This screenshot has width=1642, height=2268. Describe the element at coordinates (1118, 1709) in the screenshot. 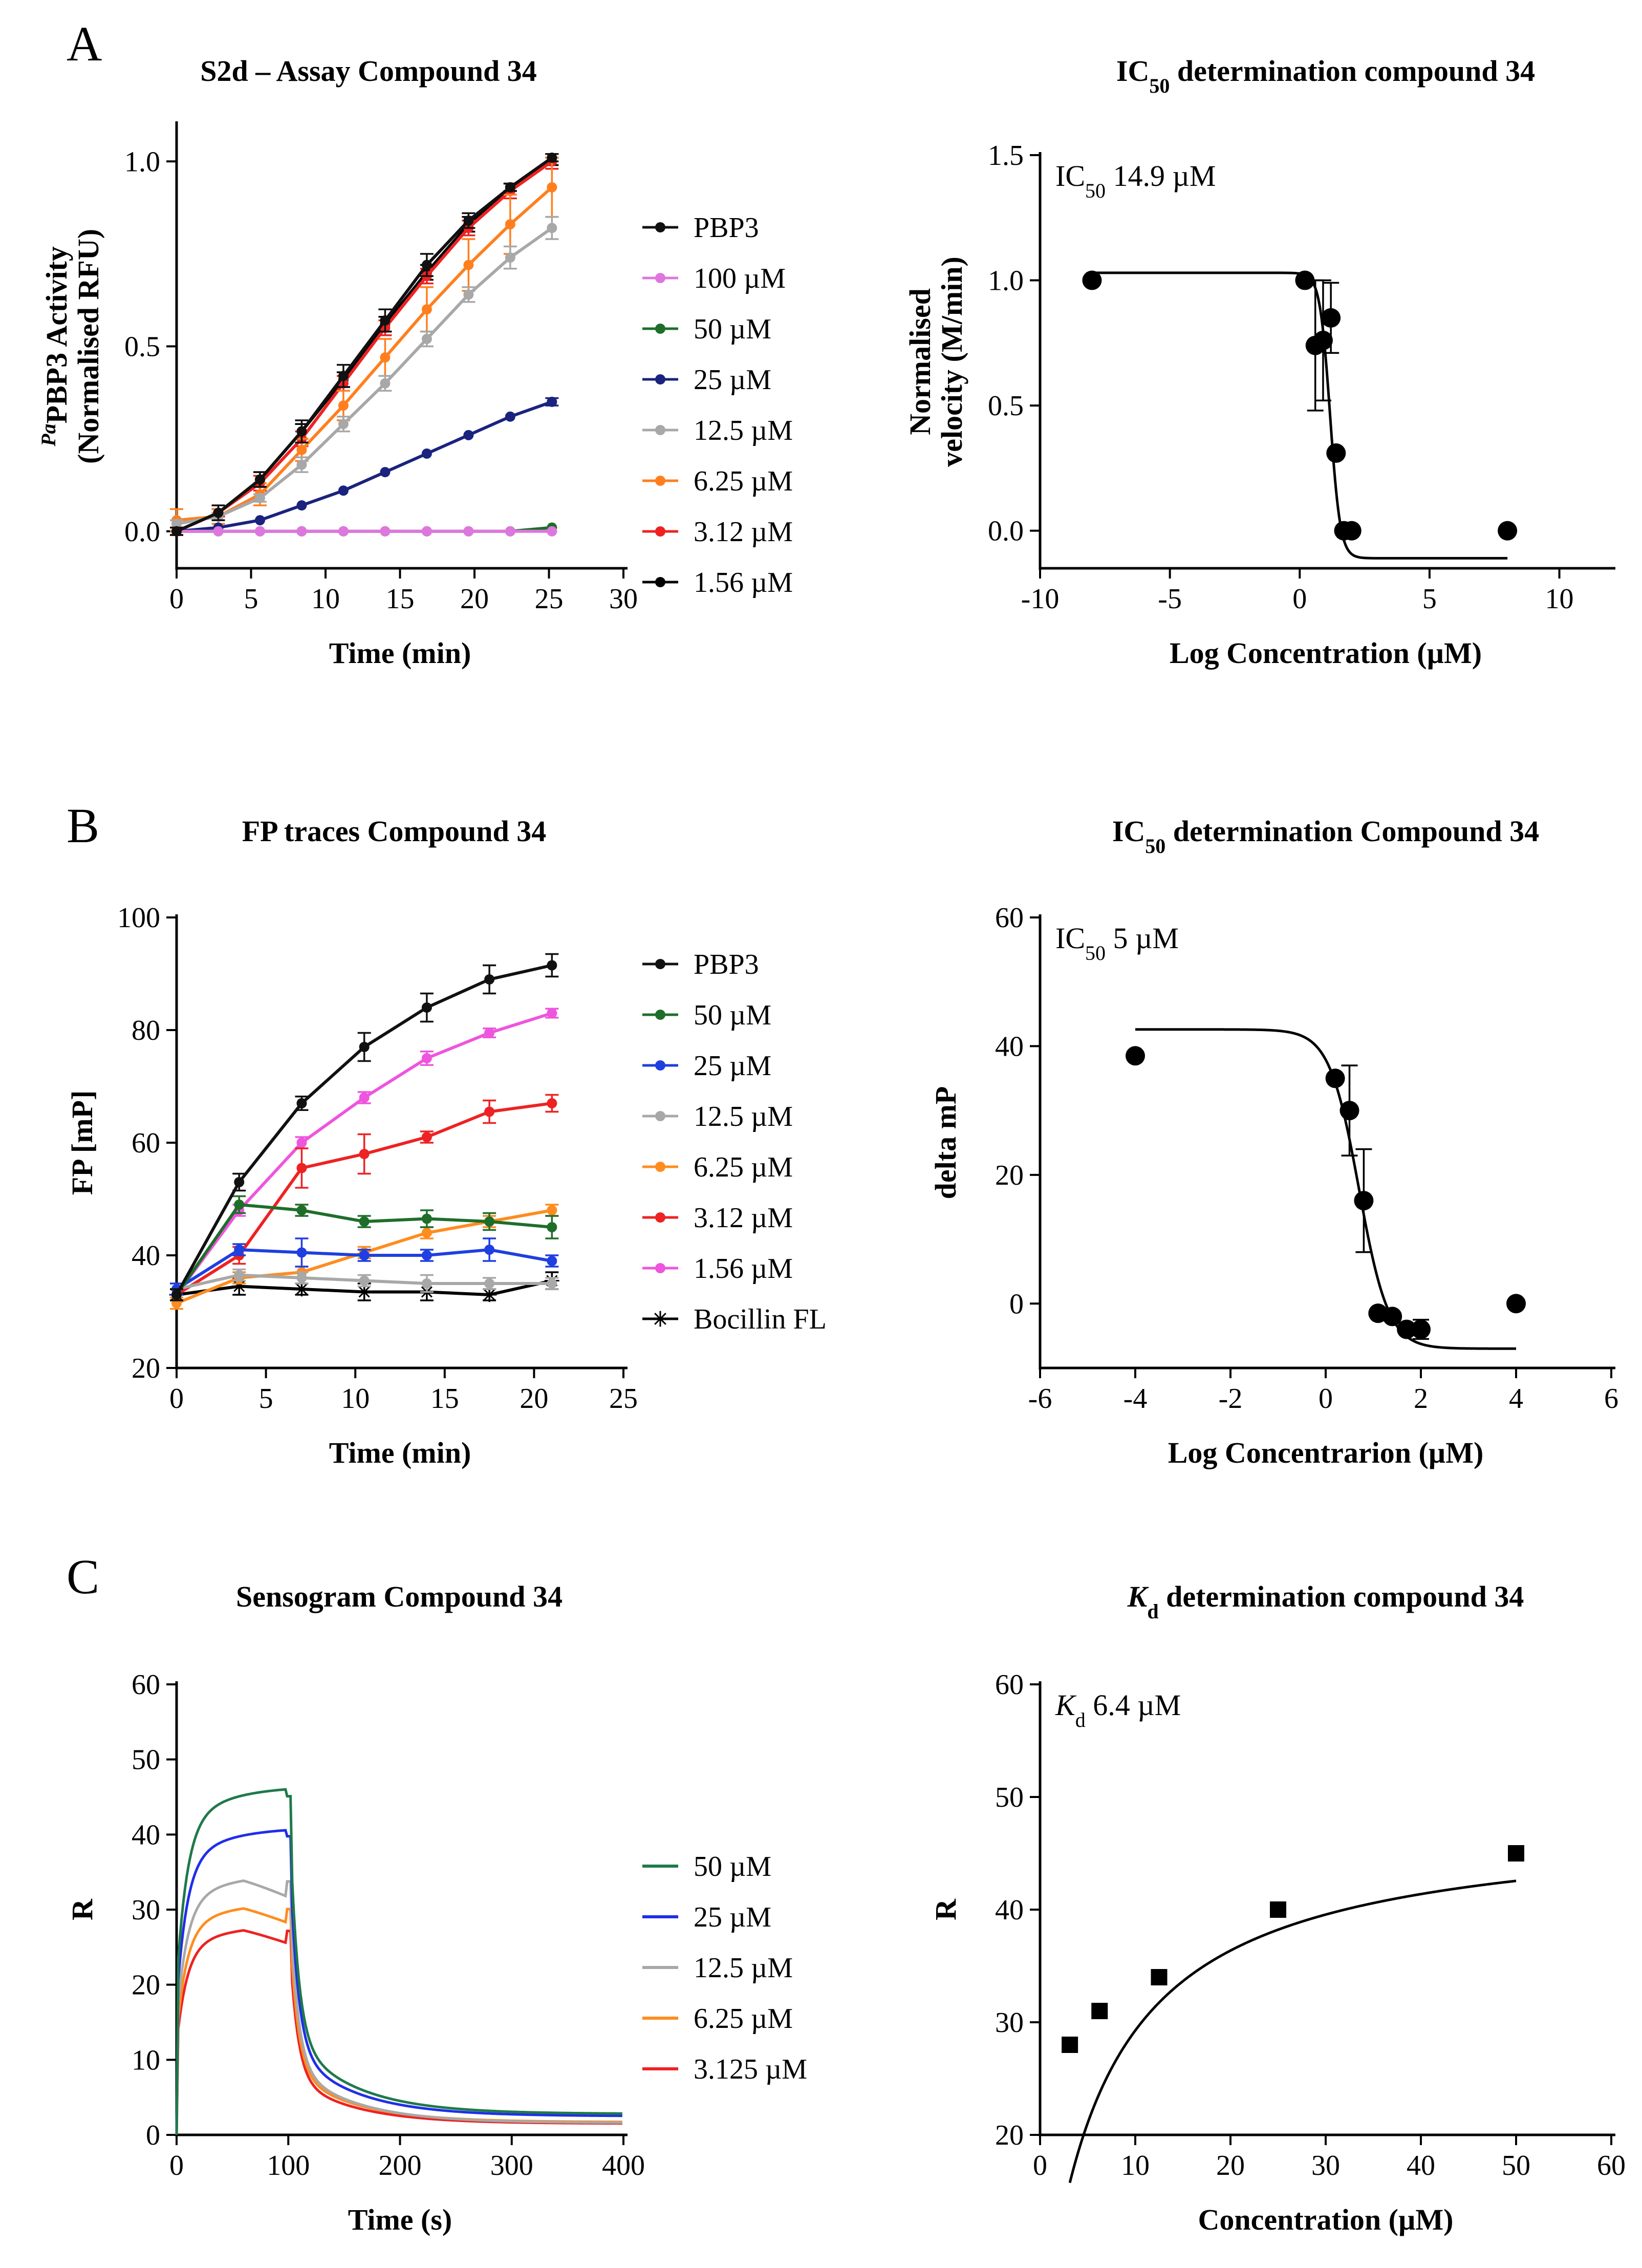

I see `annotation-label: Kd 6.4 µM` at that location.